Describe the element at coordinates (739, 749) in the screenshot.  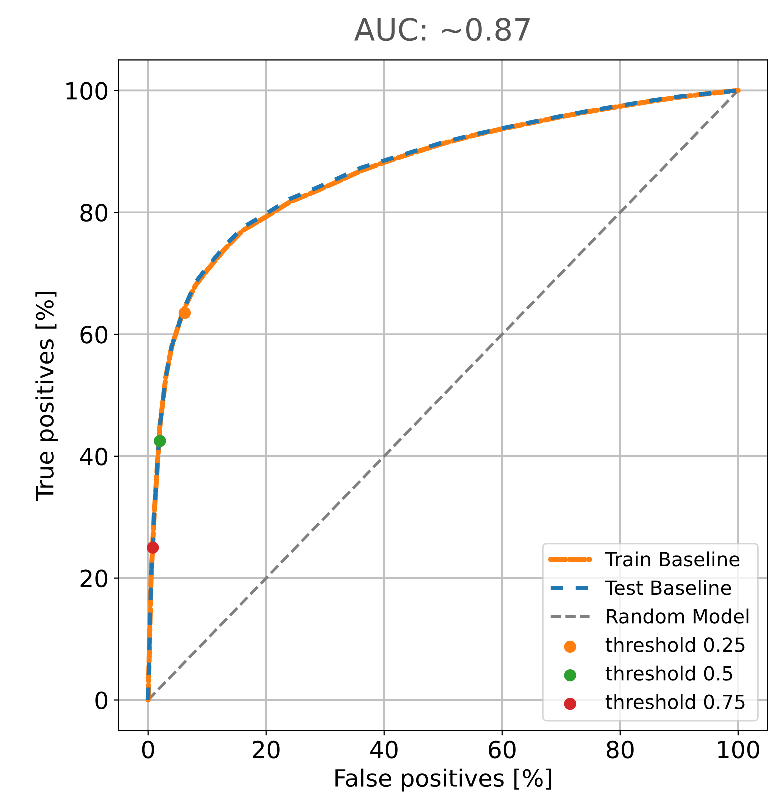
I see `x-tick-label: 100` at that location.